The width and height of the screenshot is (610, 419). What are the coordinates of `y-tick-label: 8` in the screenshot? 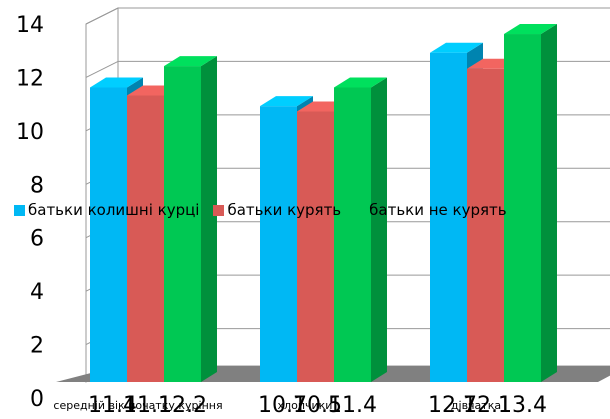 It's located at (37, 185).